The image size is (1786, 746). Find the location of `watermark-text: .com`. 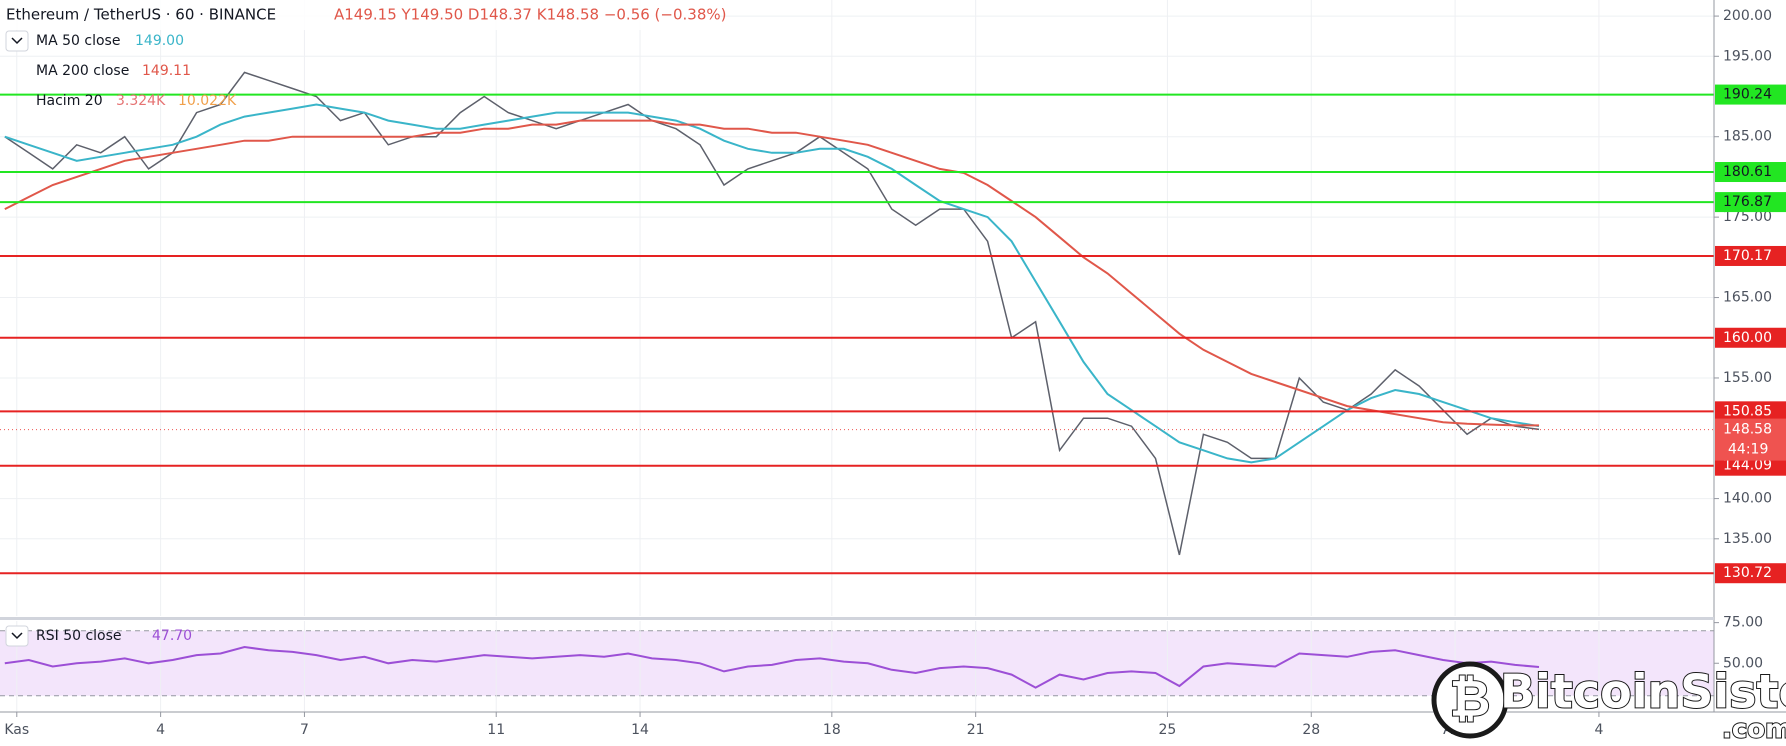

watermark-text: .com is located at coordinates (1754, 730).